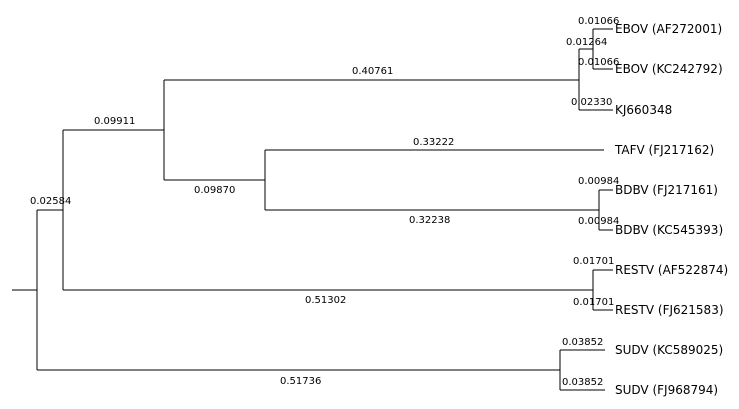  What do you see at coordinates (433, 142) in the screenshot?
I see `branch-length-label: 0.33222` at bounding box center [433, 142].